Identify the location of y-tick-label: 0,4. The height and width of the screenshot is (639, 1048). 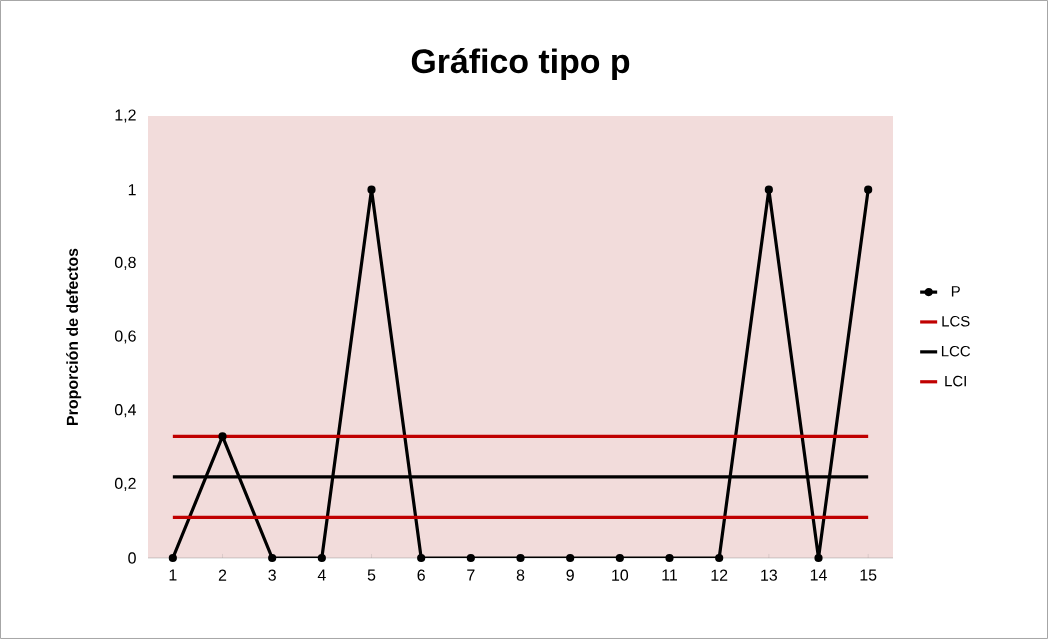
(125, 411).